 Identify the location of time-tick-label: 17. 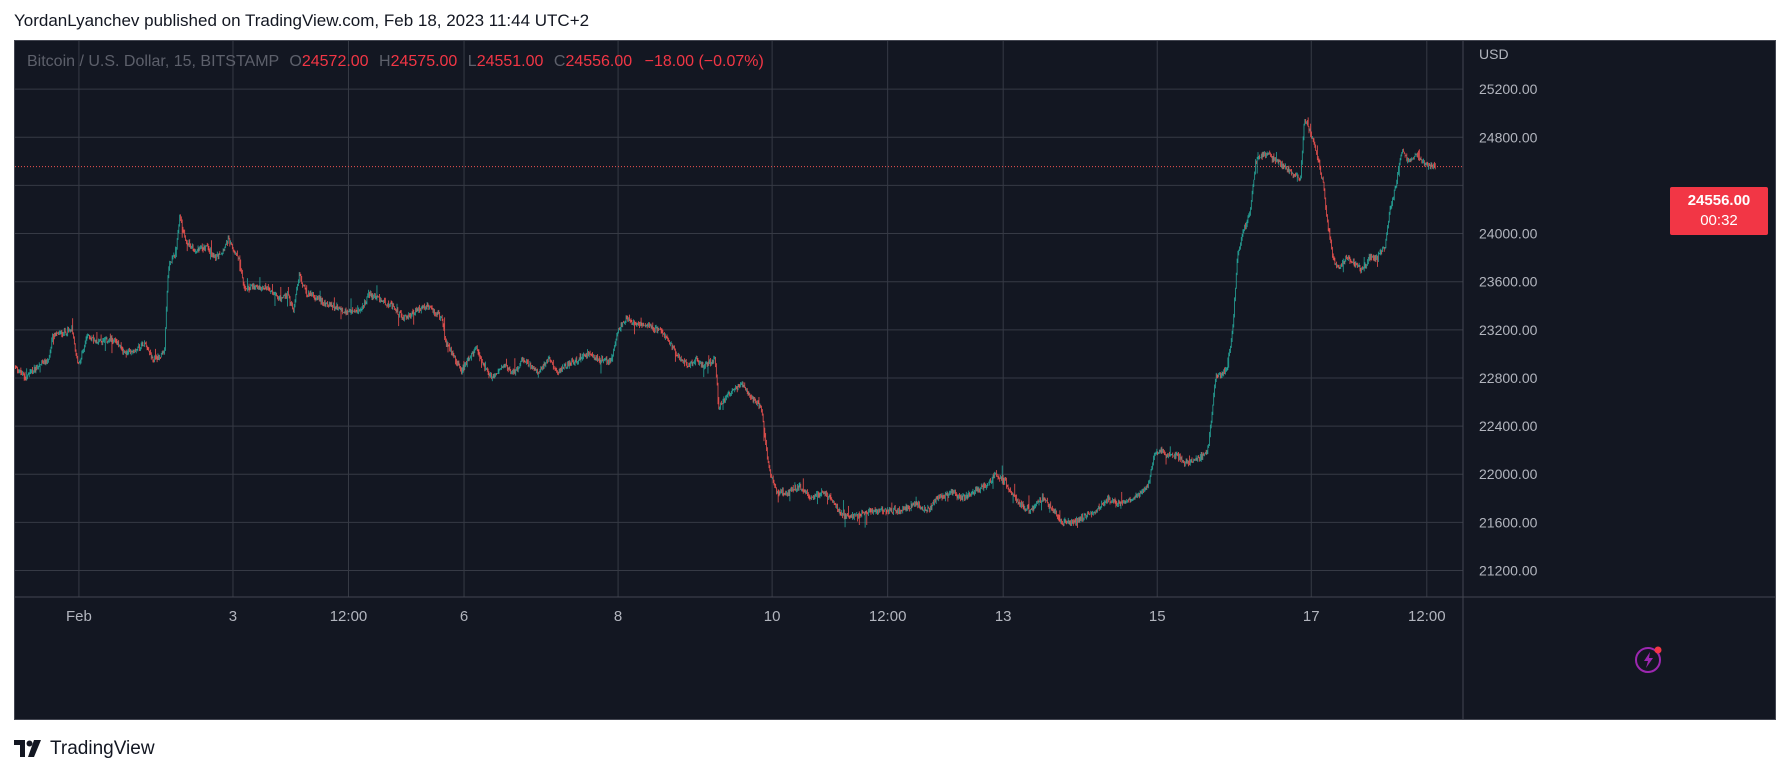
(1311, 616).